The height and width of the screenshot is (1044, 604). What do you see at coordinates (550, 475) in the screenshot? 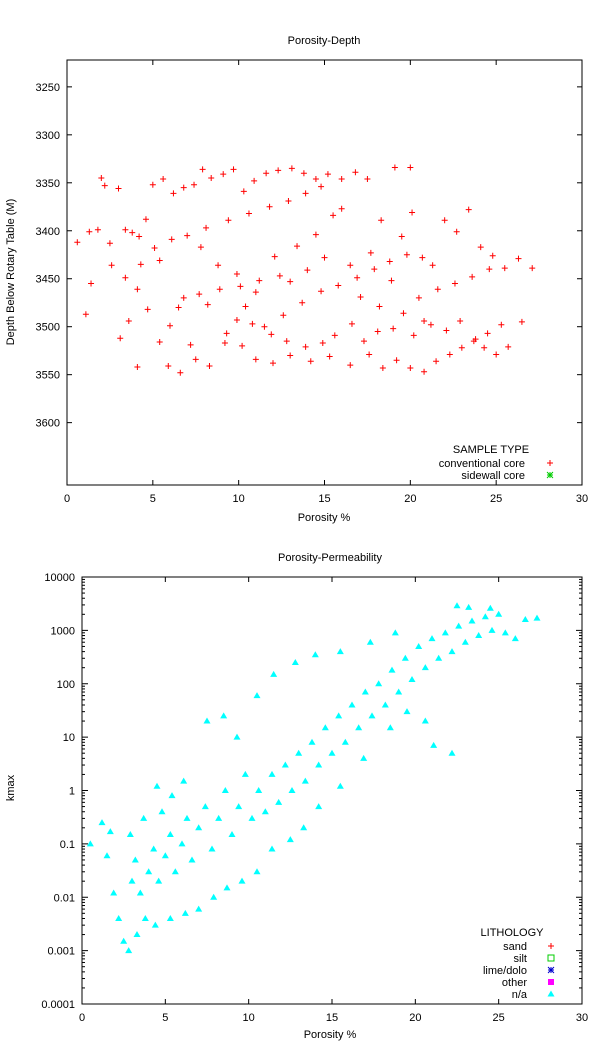
I see `chart1-legend-marker` at bounding box center [550, 475].